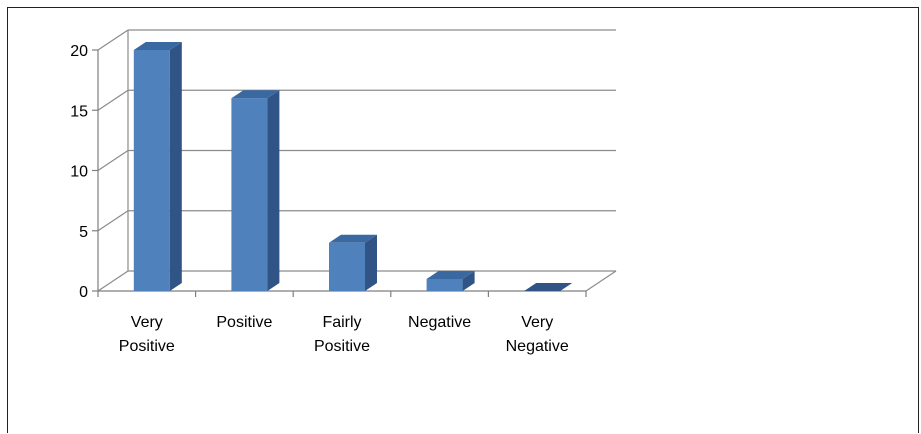 The width and height of the screenshot is (921, 434). What do you see at coordinates (244, 322) in the screenshot?
I see `x-category-label-1-0: Positive` at bounding box center [244, 322].